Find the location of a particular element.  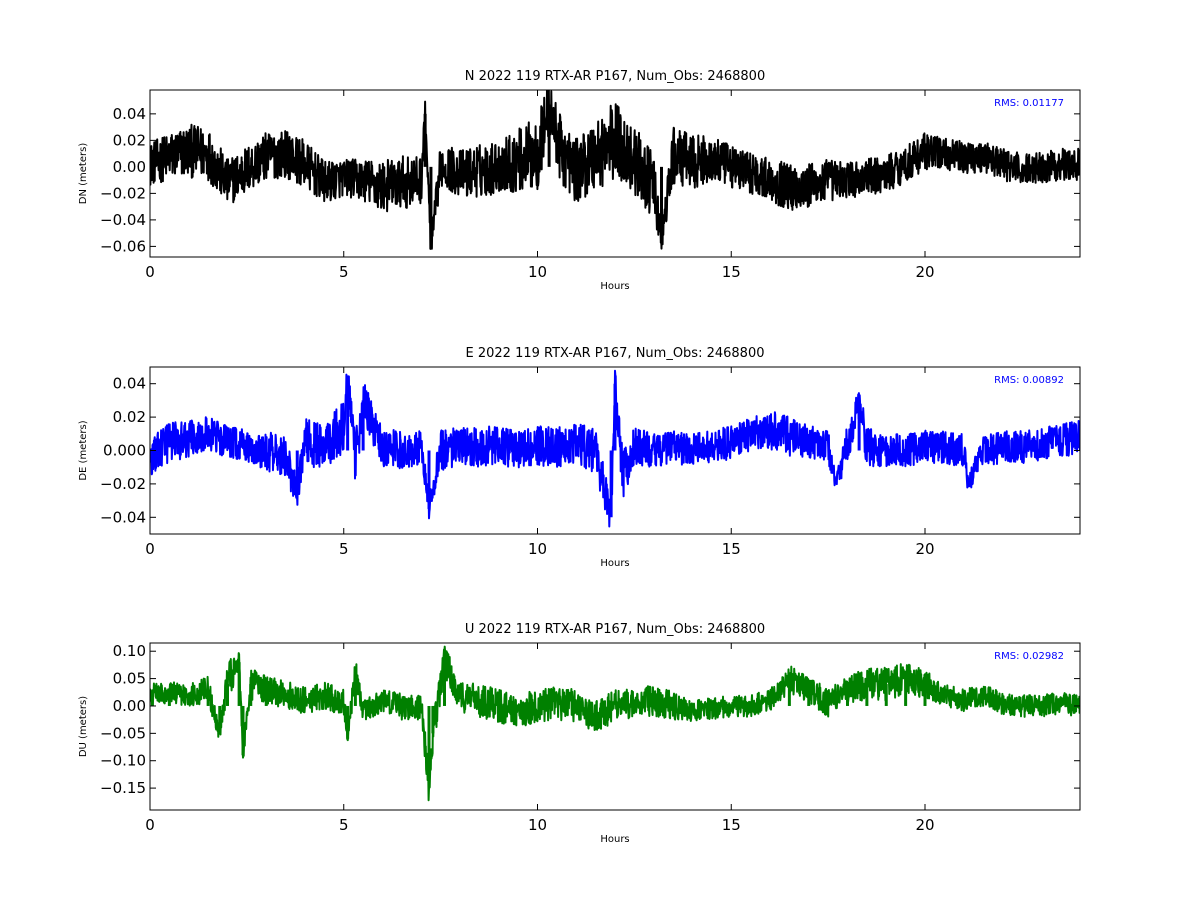

ytick-label: −0.10 is located at coordinates (123, 761).